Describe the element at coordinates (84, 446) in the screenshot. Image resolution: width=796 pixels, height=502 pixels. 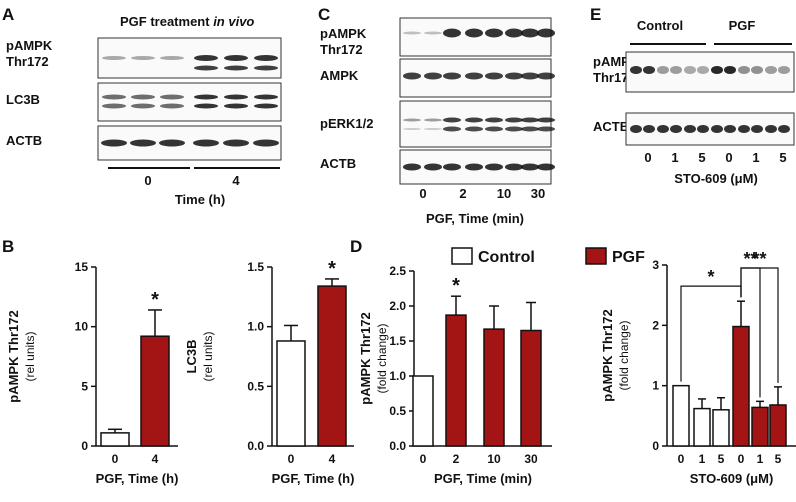
I see `y-tick-label: 0` at that location.